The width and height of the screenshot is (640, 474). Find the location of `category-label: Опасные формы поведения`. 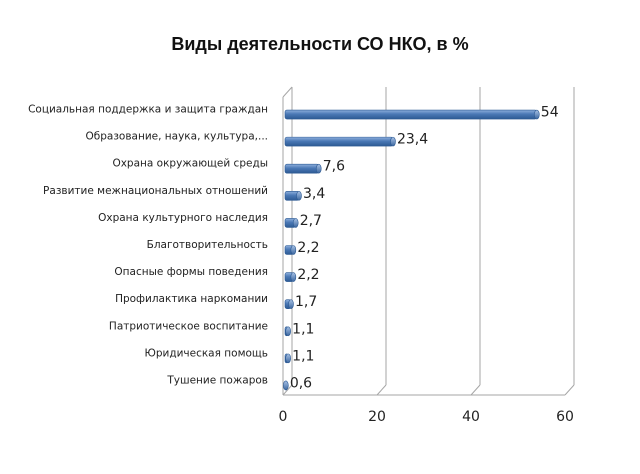

category-label: Опасные формы поведения is located at coordinates (191, 272).